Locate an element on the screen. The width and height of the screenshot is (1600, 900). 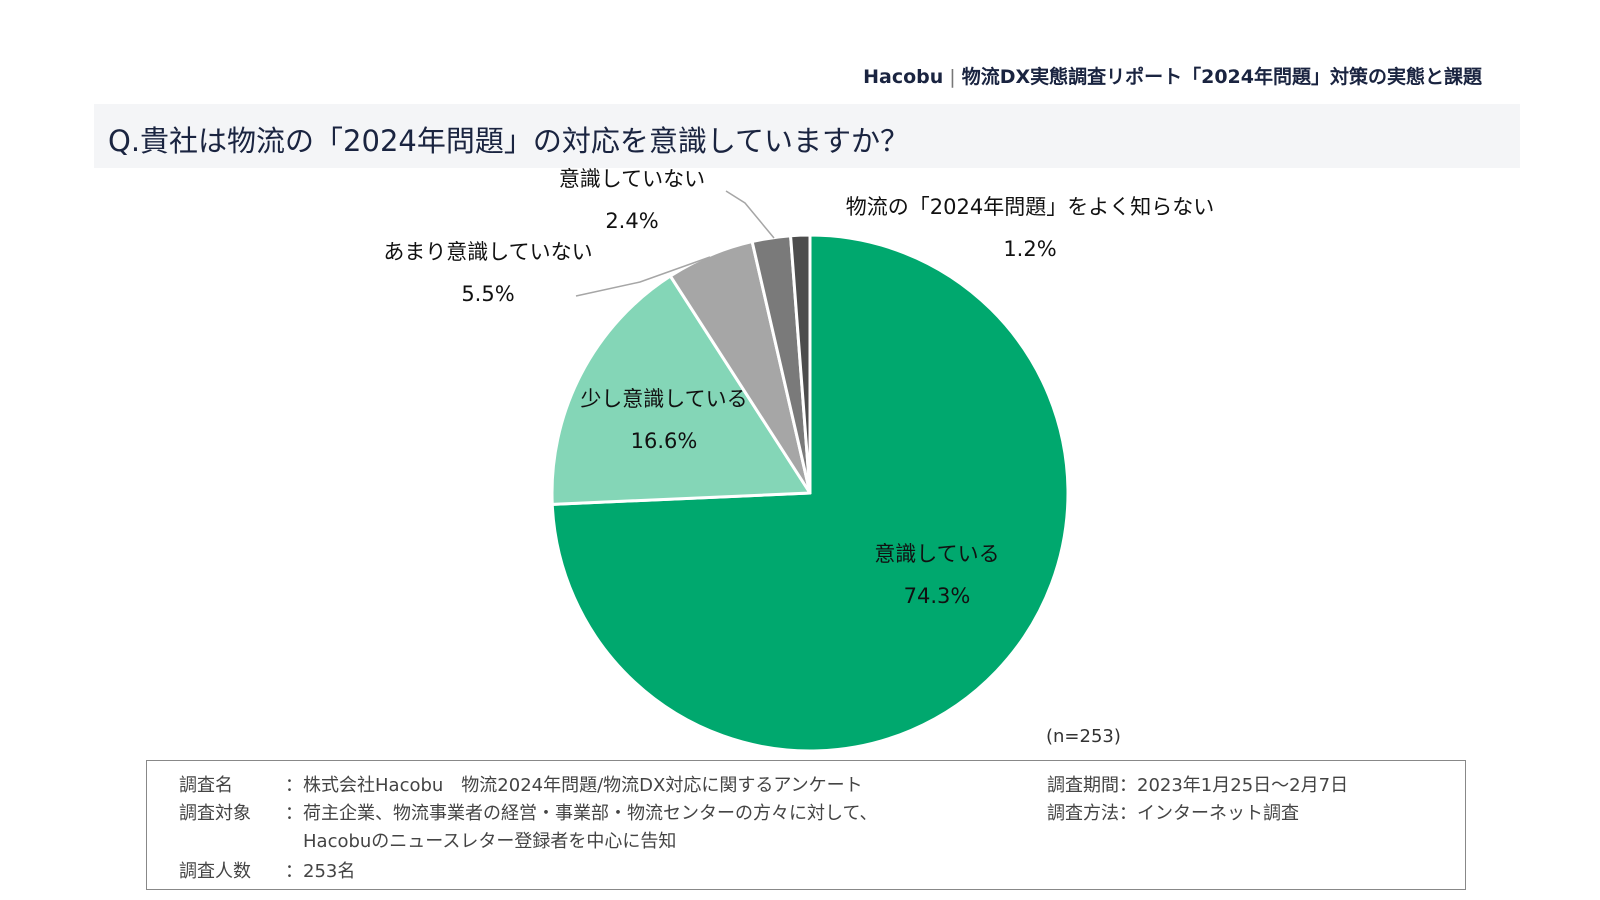
slice-label-barely-aware: あまり意識していない is located at coordinates (488, 252).